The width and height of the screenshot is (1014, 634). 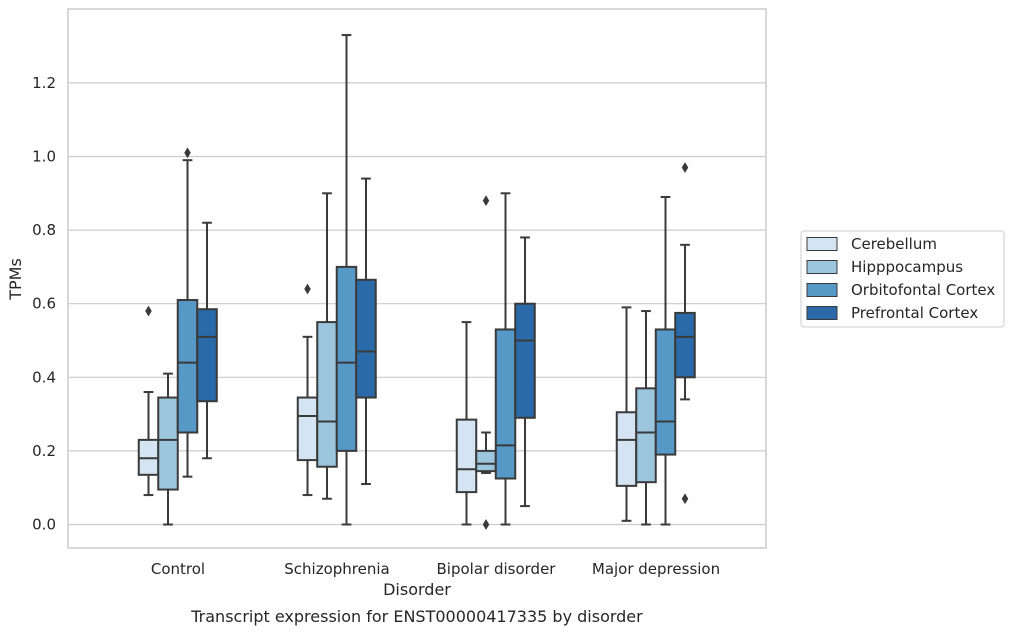 I want to click on box-cerebellum-major-depression, so click(x=626, y=414).